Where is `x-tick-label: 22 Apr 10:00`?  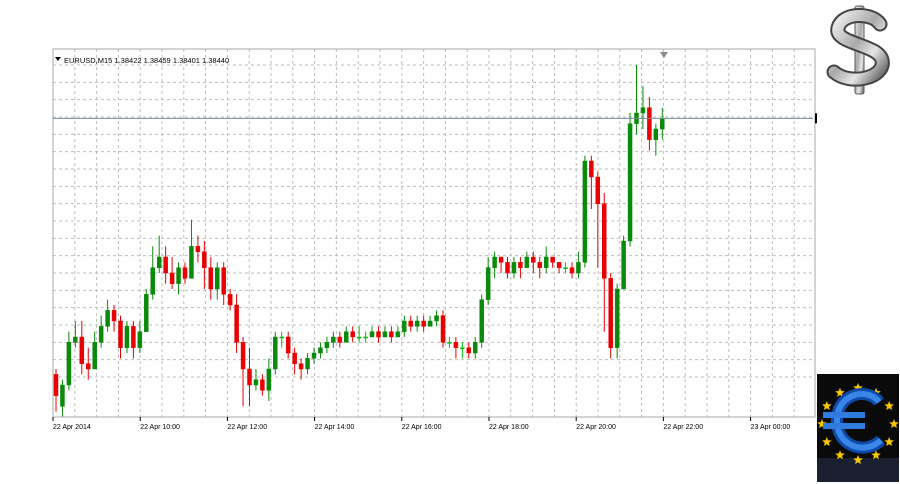 x-tick-label: 22 Apr 10:00 is located at coordinates (160, 427).